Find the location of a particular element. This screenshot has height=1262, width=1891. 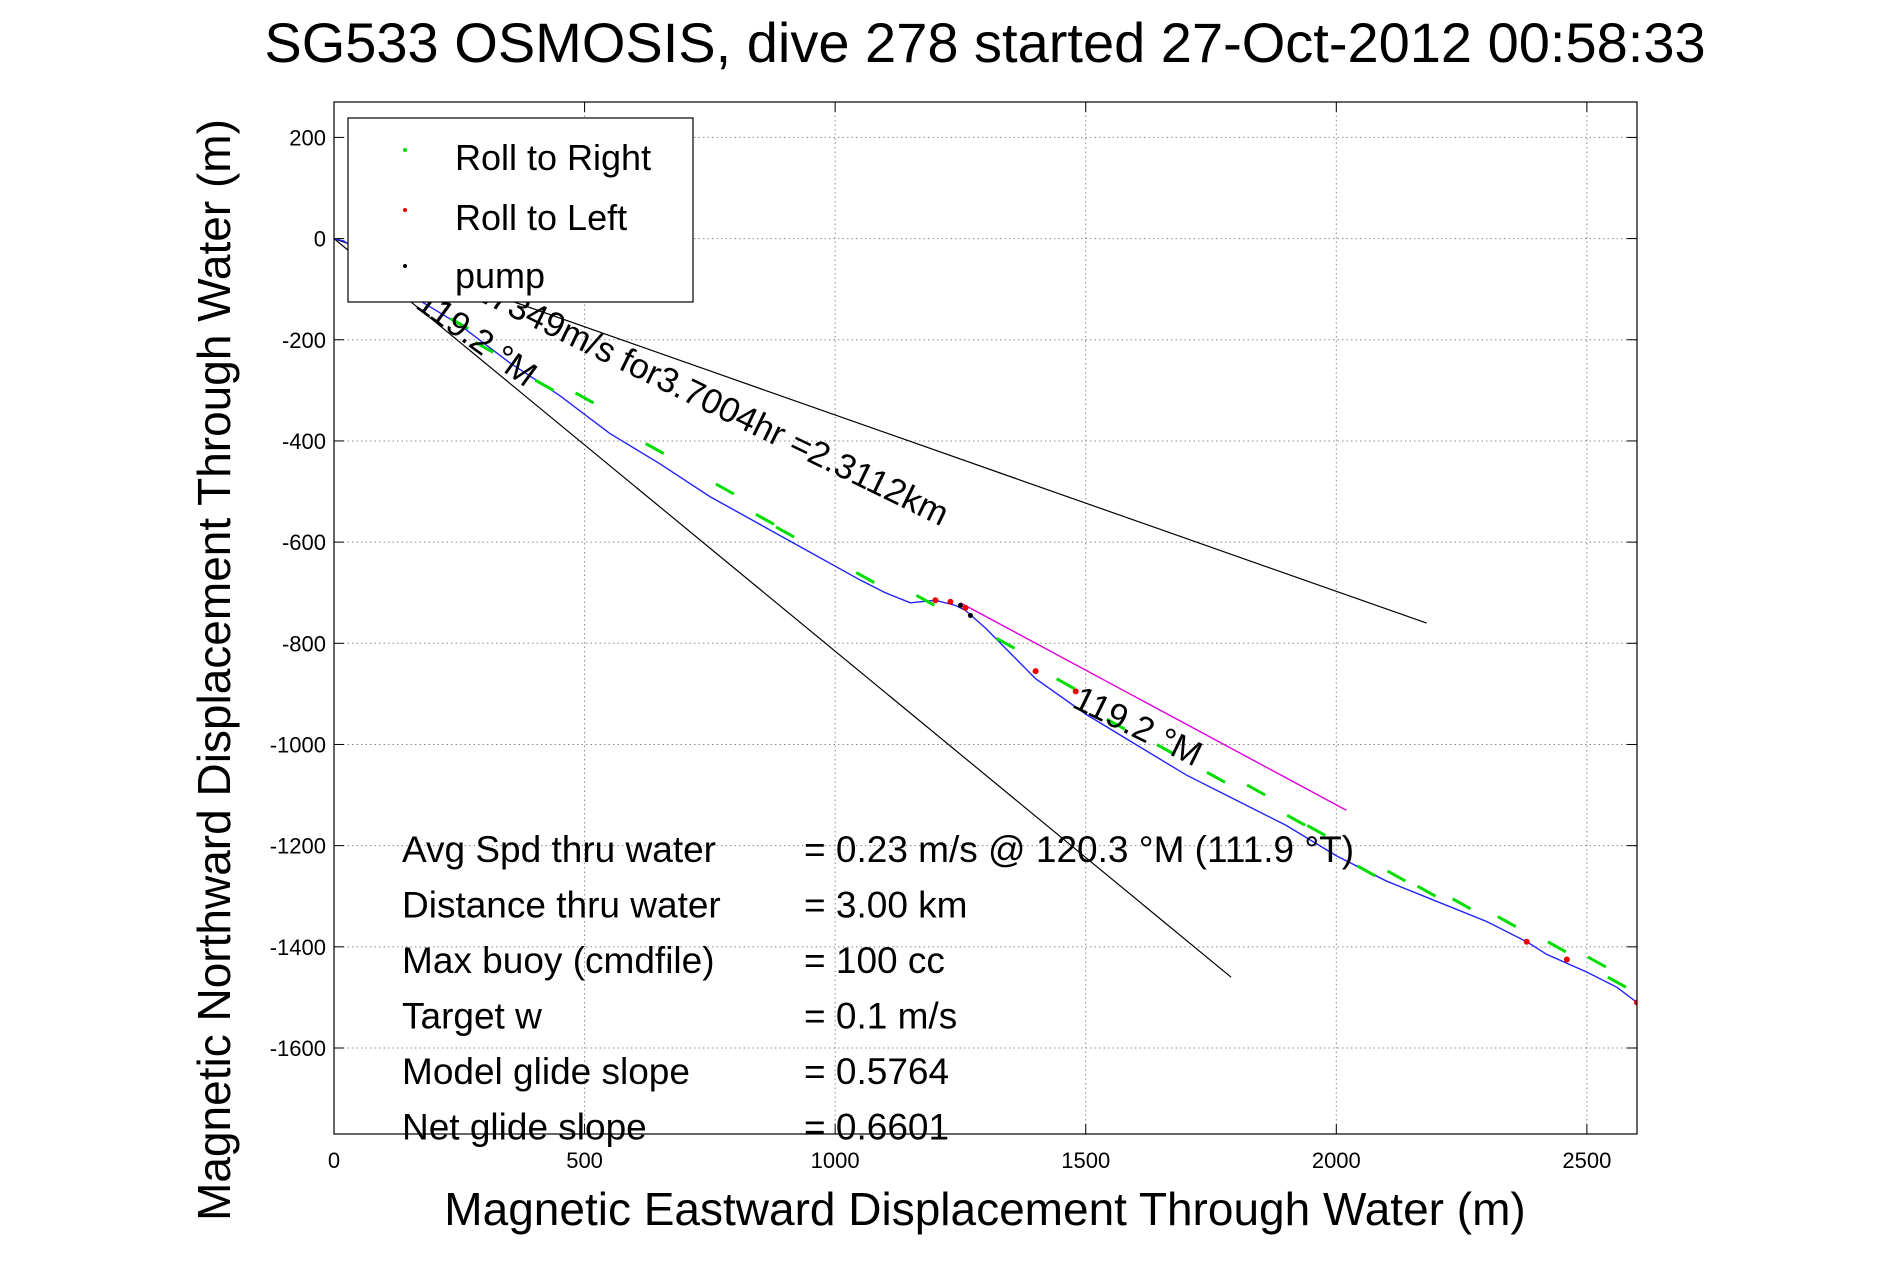

legend-label-roll-right: Roll to Right is located at coordinates (553, 157).